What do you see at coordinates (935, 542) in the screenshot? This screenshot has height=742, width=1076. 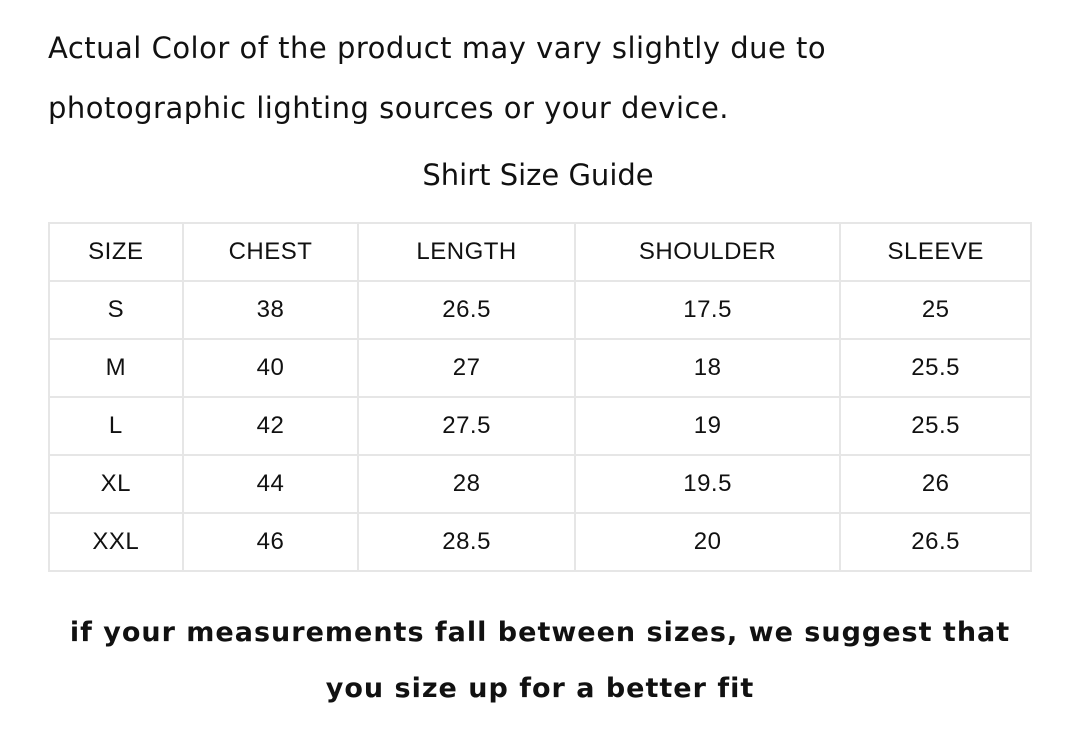 I see `cell-sleeve: 26.5` at bounding box center [935, 542].